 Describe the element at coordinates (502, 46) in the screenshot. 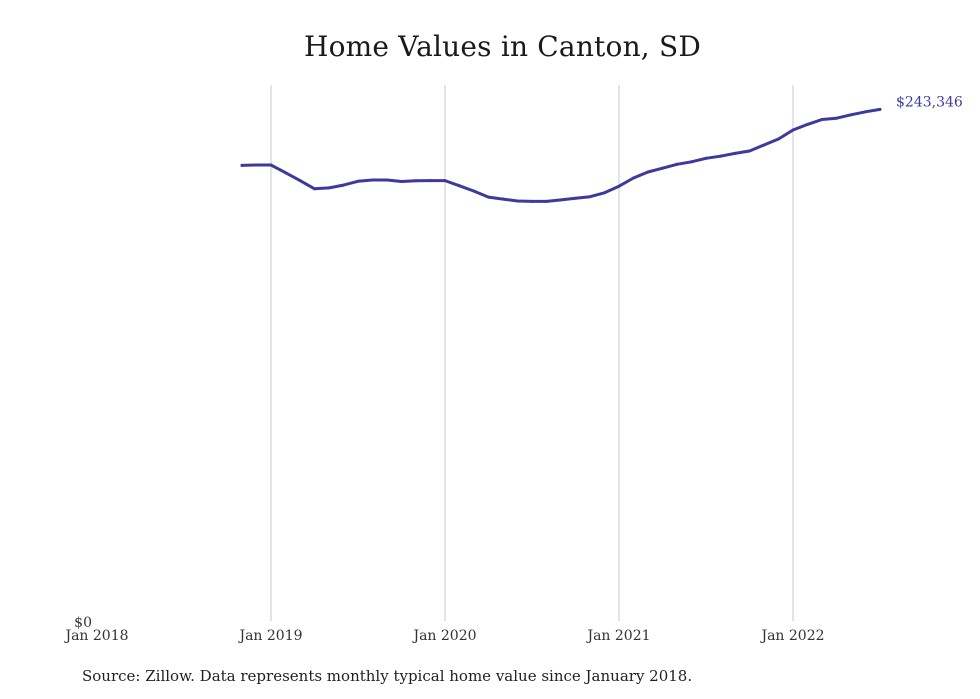

I see `chart-title: Home Values in Canton, SD` at that location.